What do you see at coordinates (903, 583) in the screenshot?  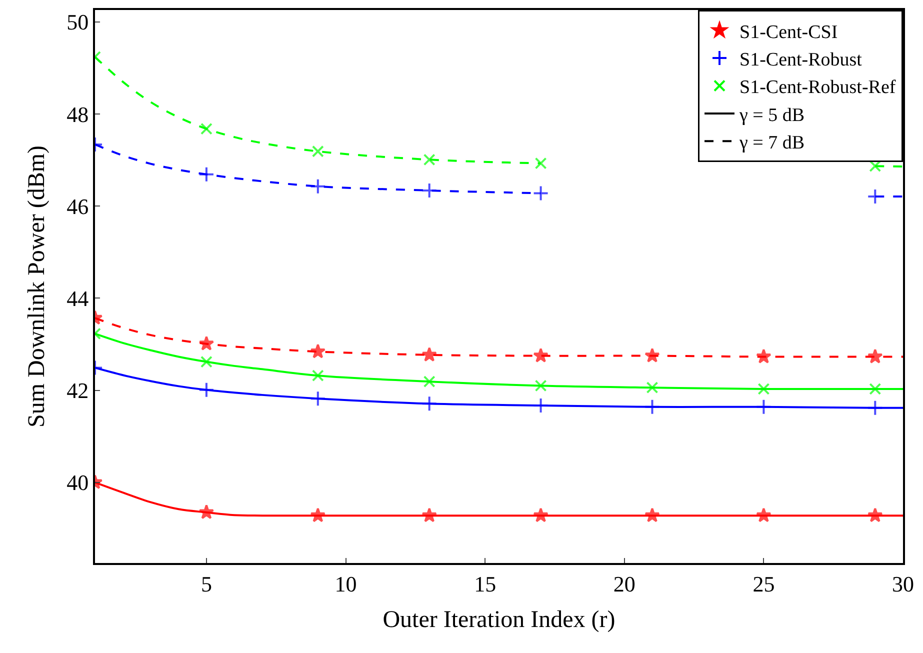 I see `x-tick-label: 30` at bounding box center [903, 583].